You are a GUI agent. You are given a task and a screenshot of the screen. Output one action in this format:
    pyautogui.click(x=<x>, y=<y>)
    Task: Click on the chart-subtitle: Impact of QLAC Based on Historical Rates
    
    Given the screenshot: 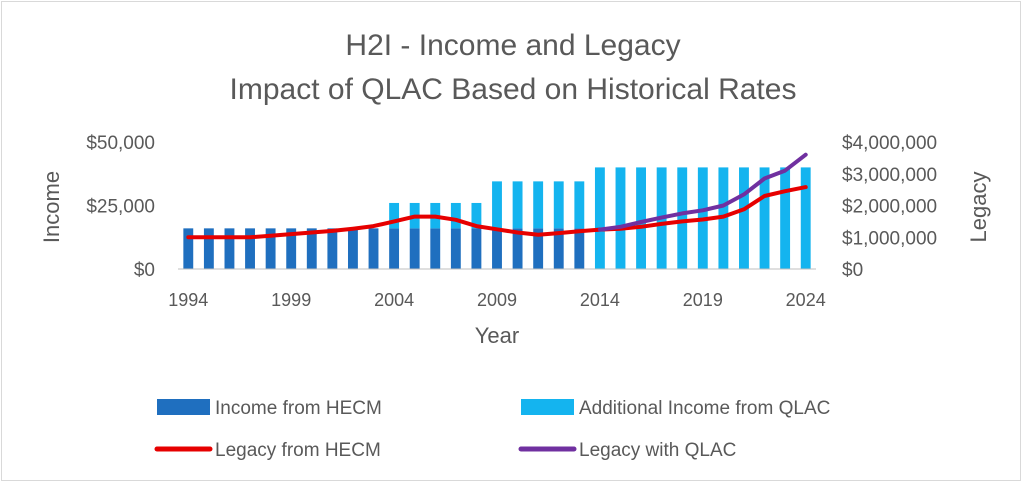 What is the action you would take?
    pyautogui.click(x=513, y=89)
    